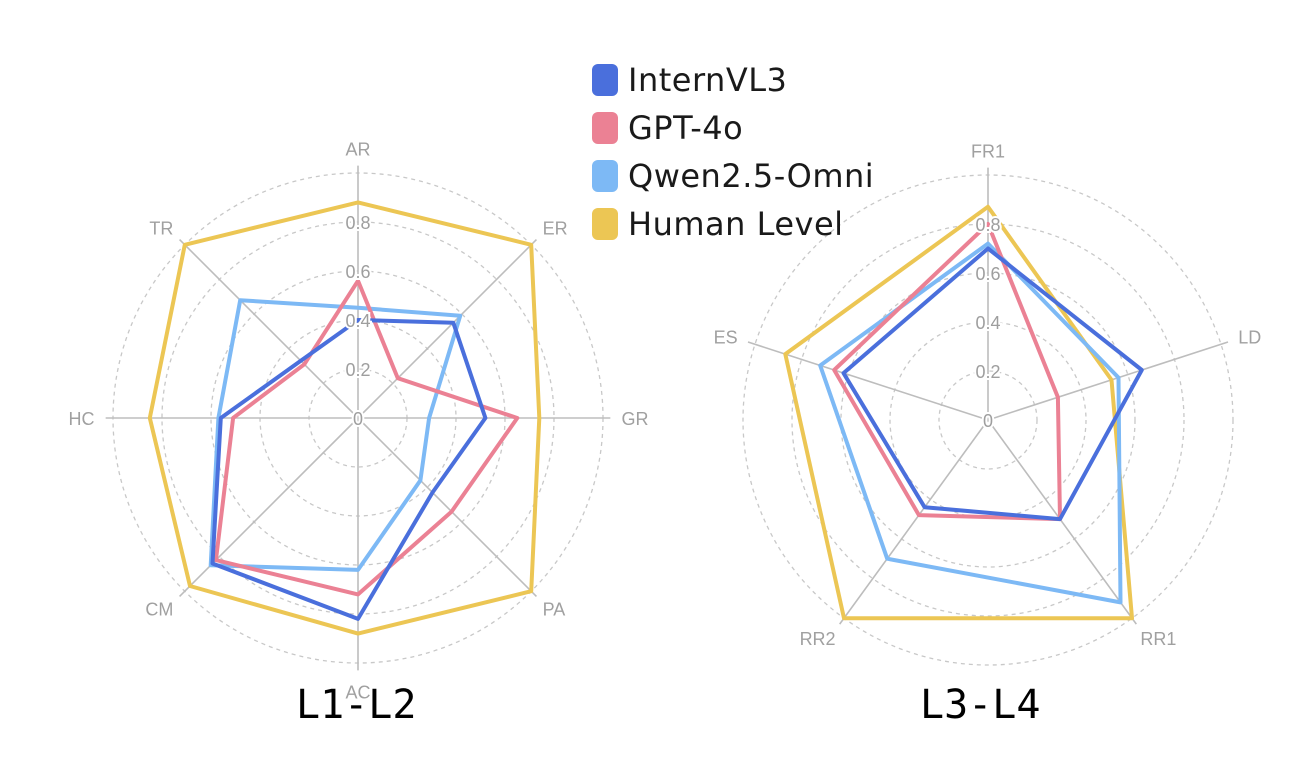 Image resolution: width=1294 pixels, height=772 pixels. What do you see at coordinates (818, 639) in the screenshot?
I see `axis-label: RR2` at bounding box center [818, 639].